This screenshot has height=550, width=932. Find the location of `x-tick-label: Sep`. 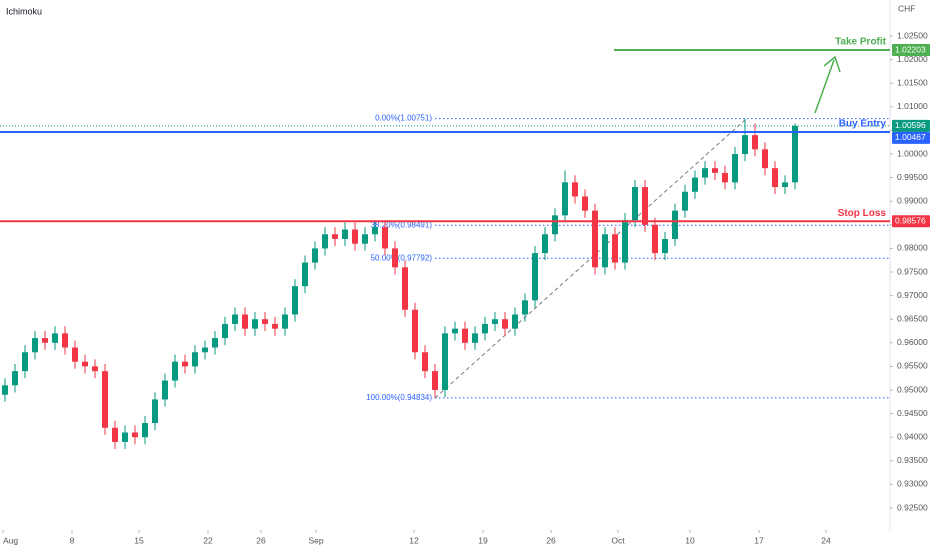

x-tick-label: Sep is located at coordinates (315, 540).